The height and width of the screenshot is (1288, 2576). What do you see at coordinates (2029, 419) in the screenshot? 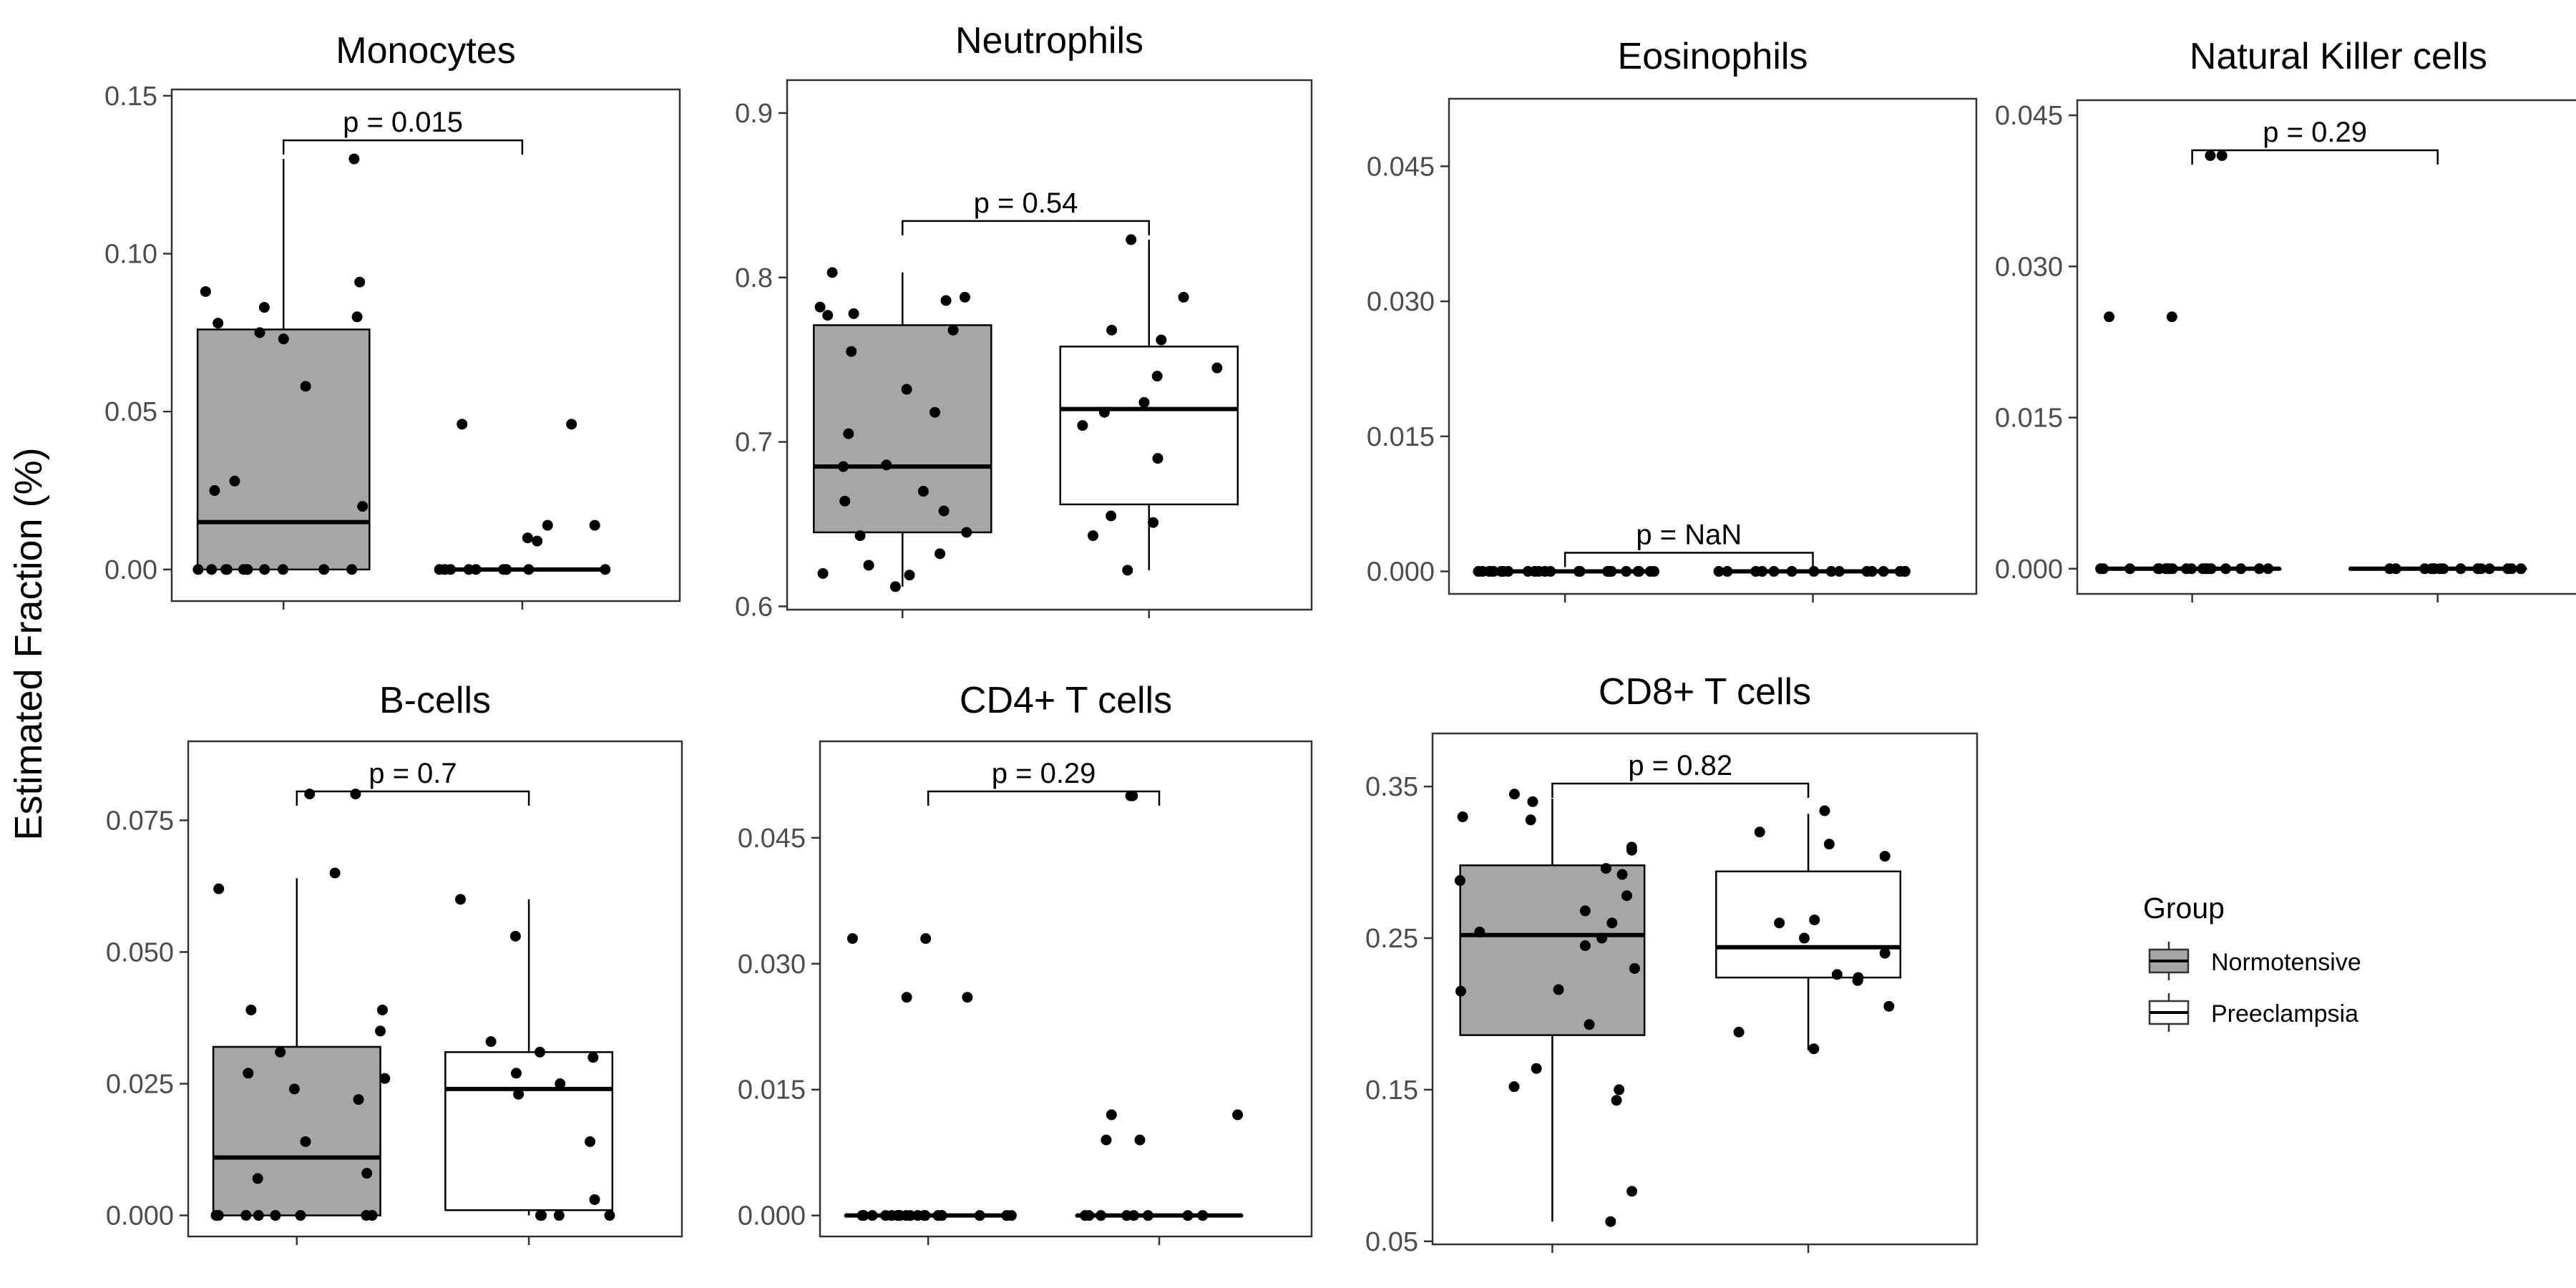
I see `y-tick-label: 0.015` at bounding box center [2029, 419].